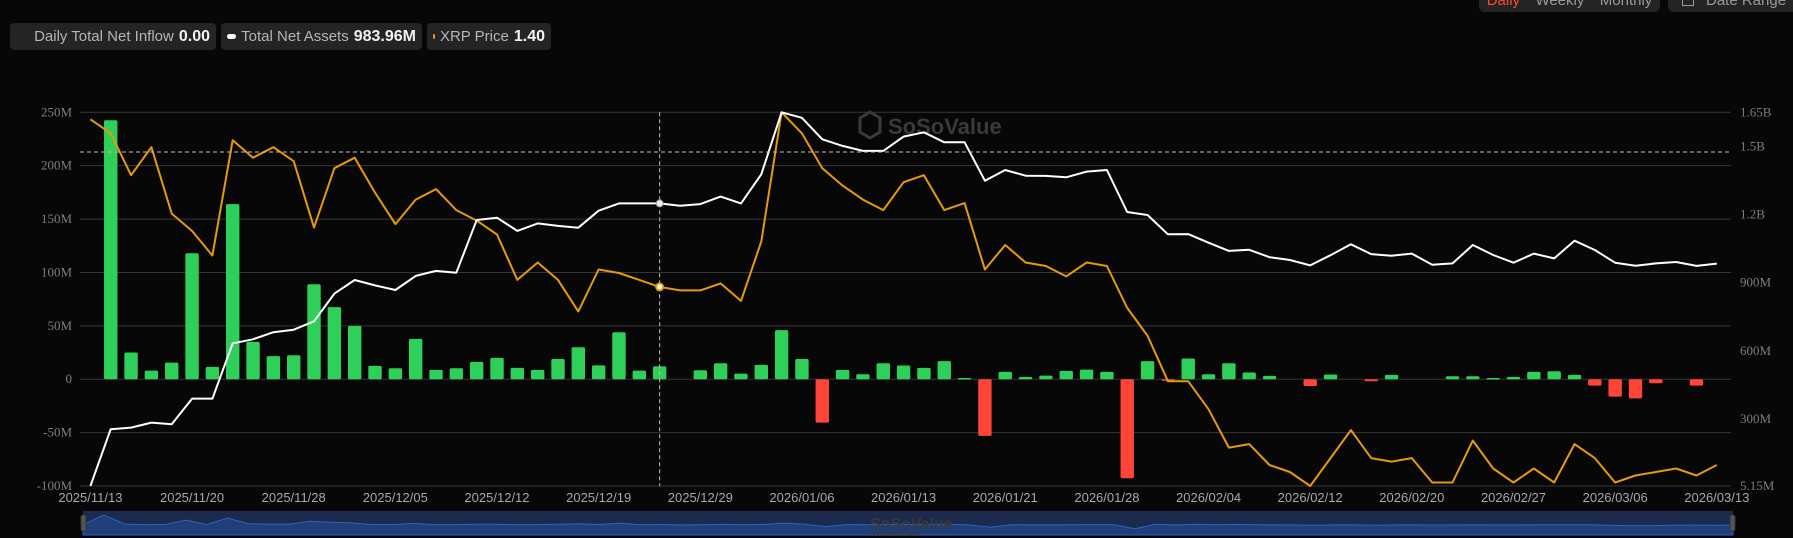 The width and height of the screenshot is (1793, 538). Describe the element at coordinates (1560, 4) in the screenshot. I see `period-weekly-button: Weekly` at that location.